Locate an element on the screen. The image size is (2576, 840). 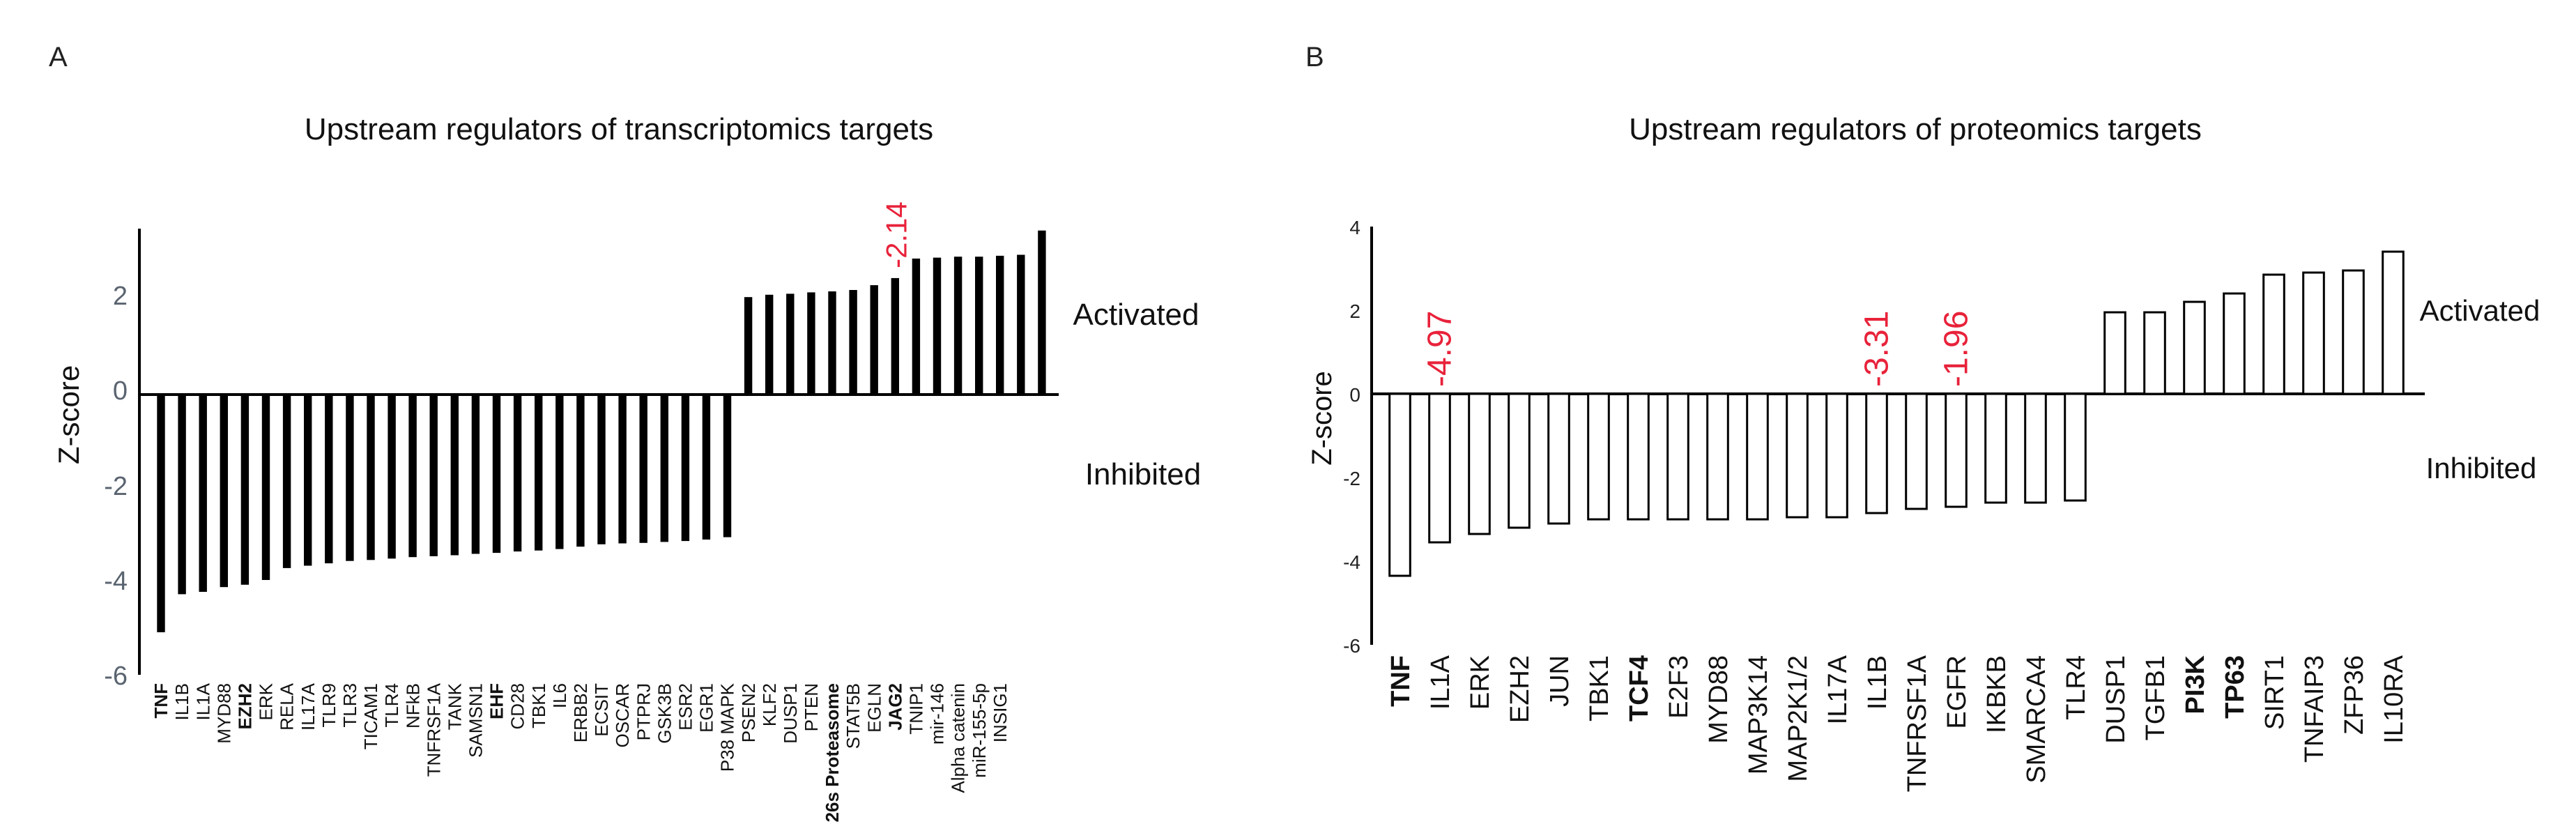
panel-b-xtick-label: E2F3 is located at coordinates (1679, 687).